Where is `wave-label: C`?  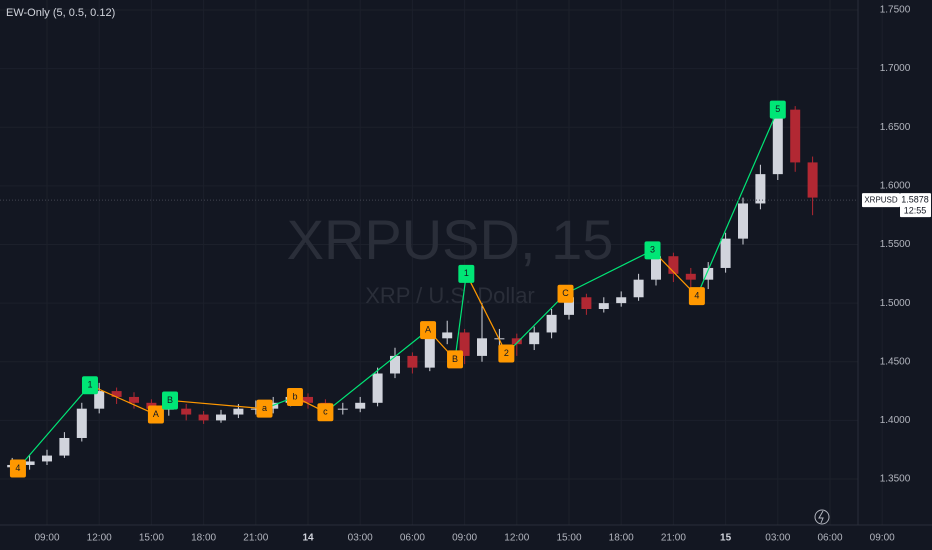 wave-label: C is located at coordinates (565, 293).